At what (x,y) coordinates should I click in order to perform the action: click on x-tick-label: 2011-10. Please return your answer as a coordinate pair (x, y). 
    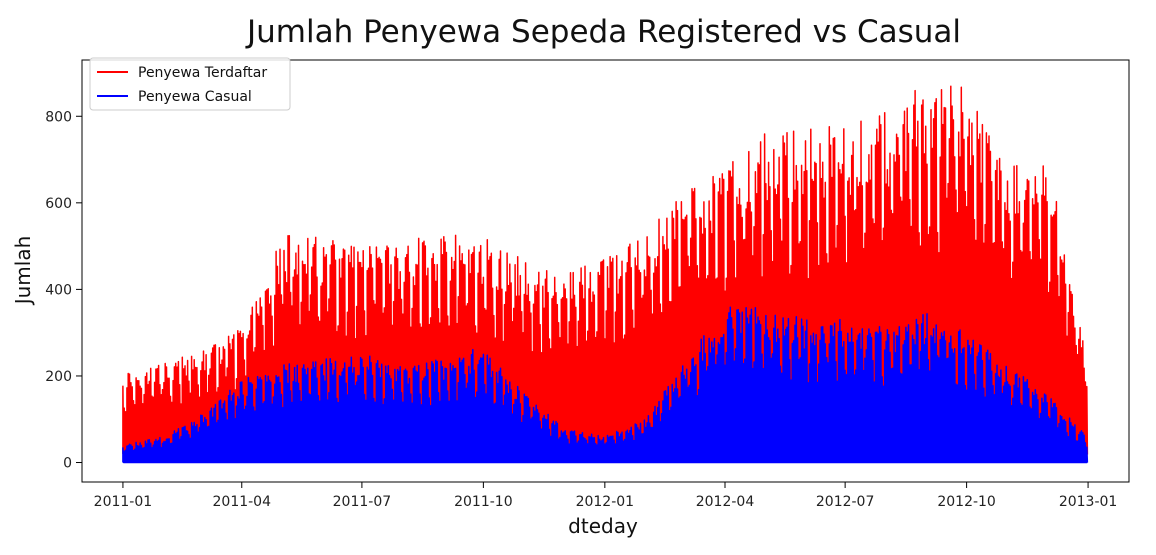
    Looking at the image, I should click on (483, 502).